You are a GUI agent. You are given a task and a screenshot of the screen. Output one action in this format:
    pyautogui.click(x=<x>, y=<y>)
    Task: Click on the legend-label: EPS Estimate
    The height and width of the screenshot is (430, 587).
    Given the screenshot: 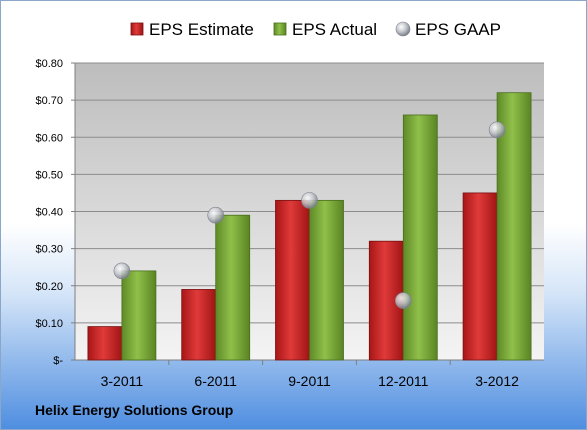 What is the action you would take?
    pyautogui.click(x=201, y=29)
    